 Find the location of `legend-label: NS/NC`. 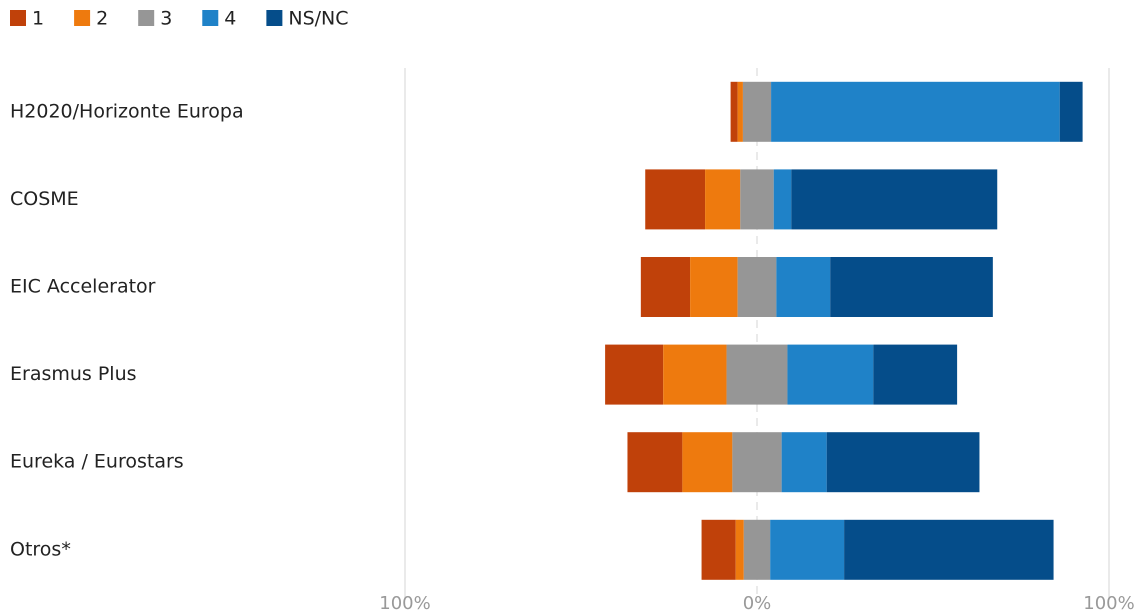

legend-label: NS/NC is located at coordinates (318, 19).